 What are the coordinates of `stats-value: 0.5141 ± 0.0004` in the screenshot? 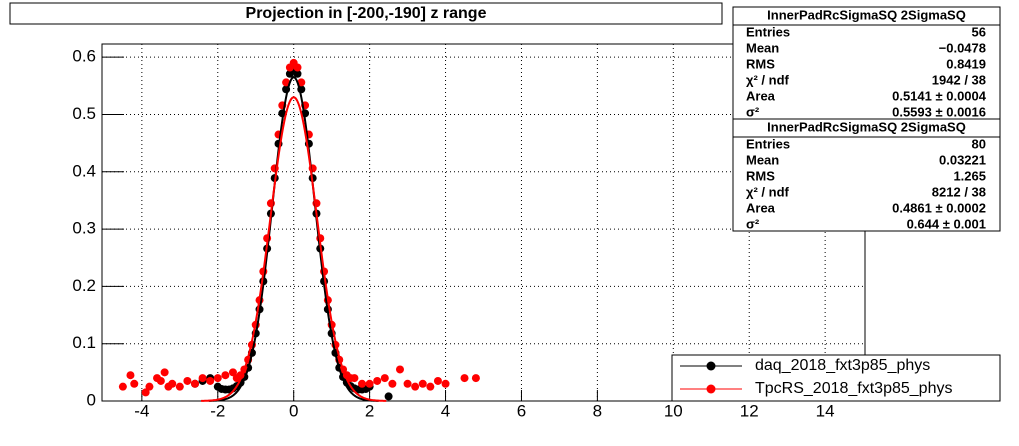 It's located at (939, 95).